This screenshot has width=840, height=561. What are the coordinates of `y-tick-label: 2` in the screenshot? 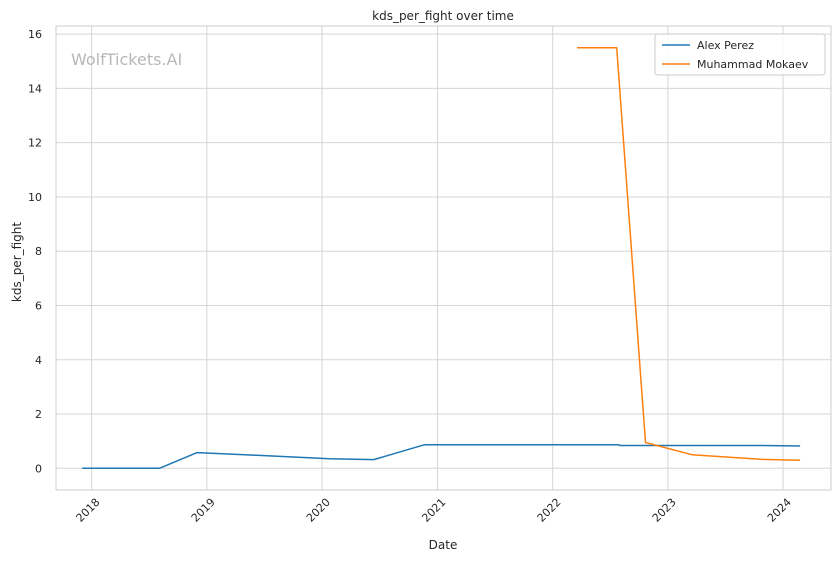 It's located at (38, 414).